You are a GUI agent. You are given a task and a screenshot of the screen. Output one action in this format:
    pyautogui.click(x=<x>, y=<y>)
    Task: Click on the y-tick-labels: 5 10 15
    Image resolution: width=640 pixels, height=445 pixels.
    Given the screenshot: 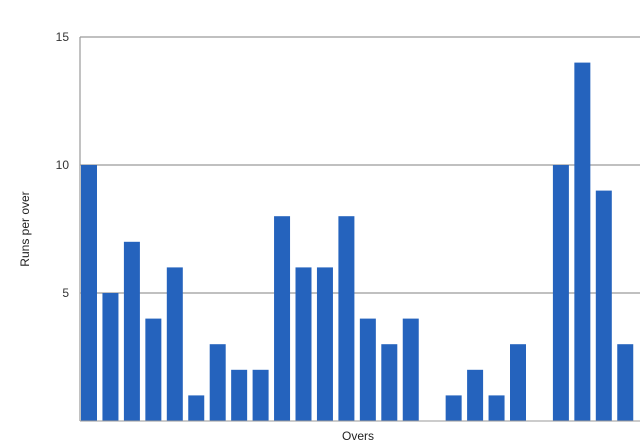 What is the action you would take?
    pyautogui.click(x=63, y=165)
    